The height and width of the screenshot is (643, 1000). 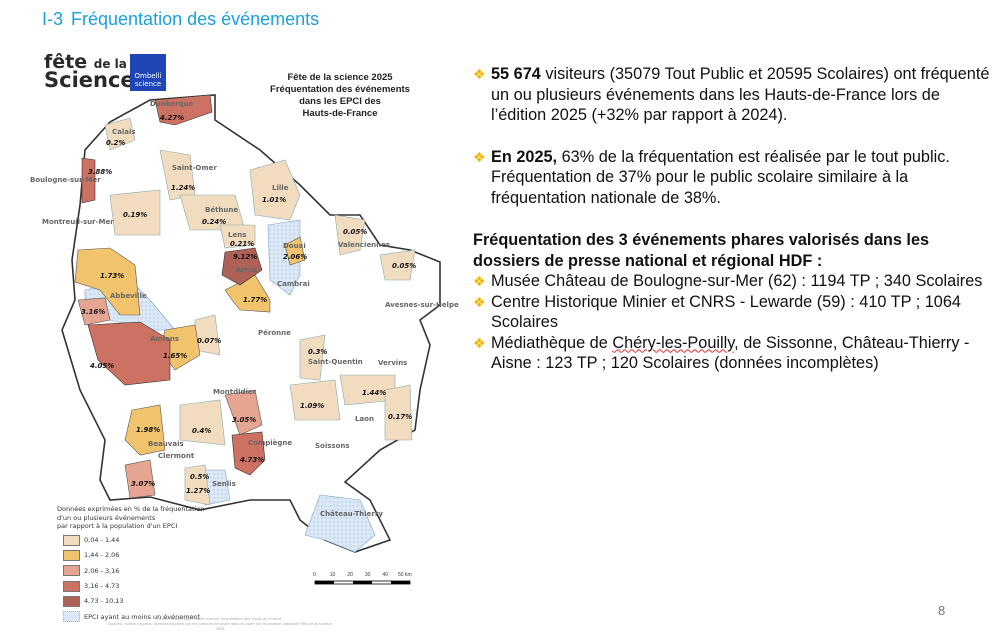 What do you see at coordinates (100, 172) in the screenshot?
I see `pct-label: 3.88%` at bounding box center [100, 172].